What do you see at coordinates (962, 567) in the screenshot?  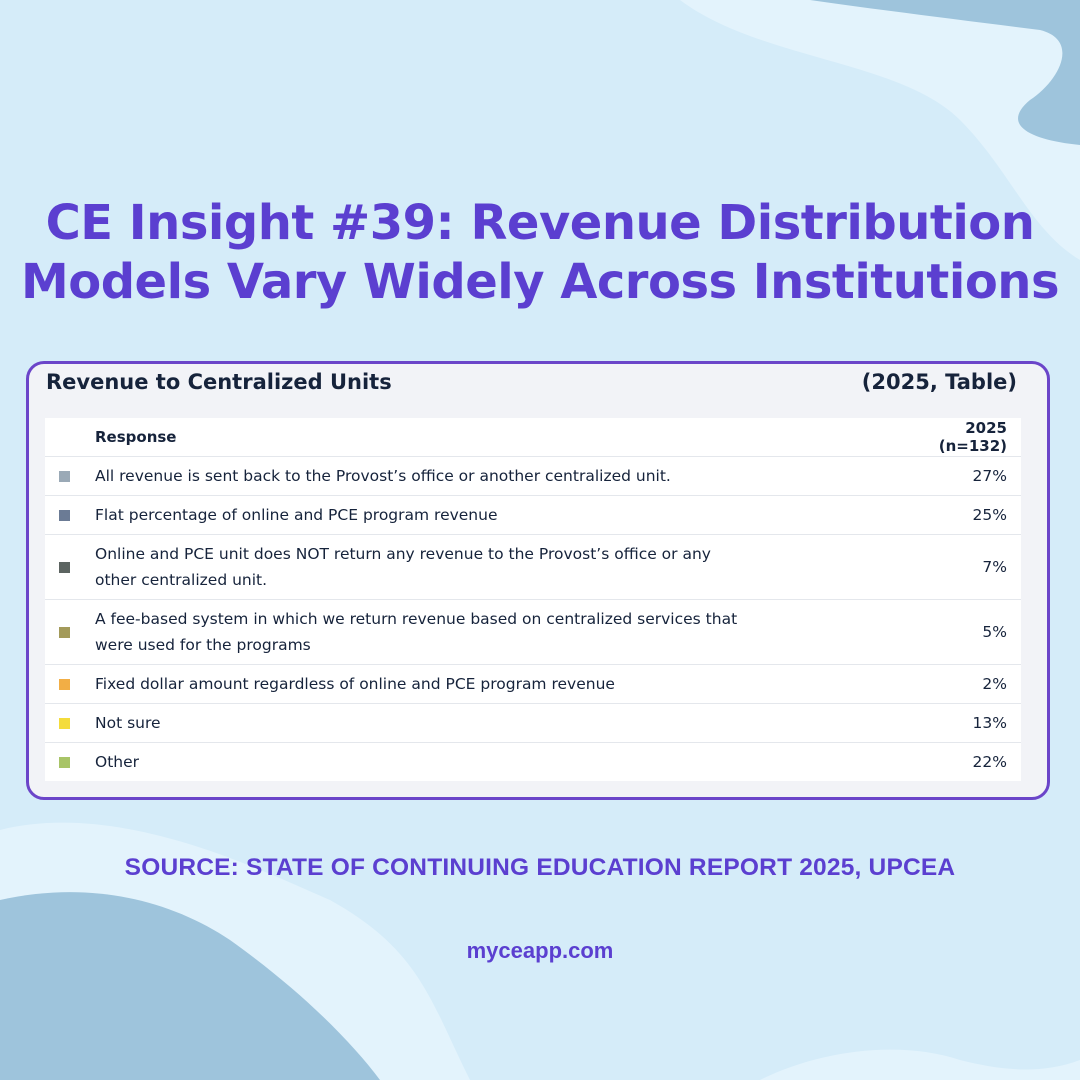 I see `row-value: 7%` at bounding box center [962, 567].